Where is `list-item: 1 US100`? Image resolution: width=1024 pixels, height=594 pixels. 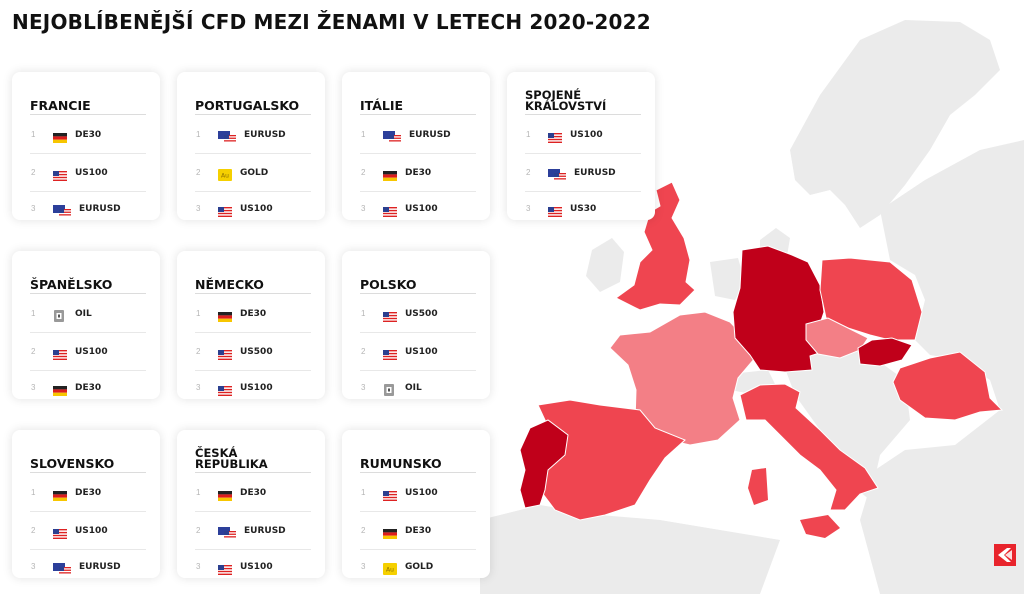 list-item: 1 US100 is located at coordinates (418, 493).